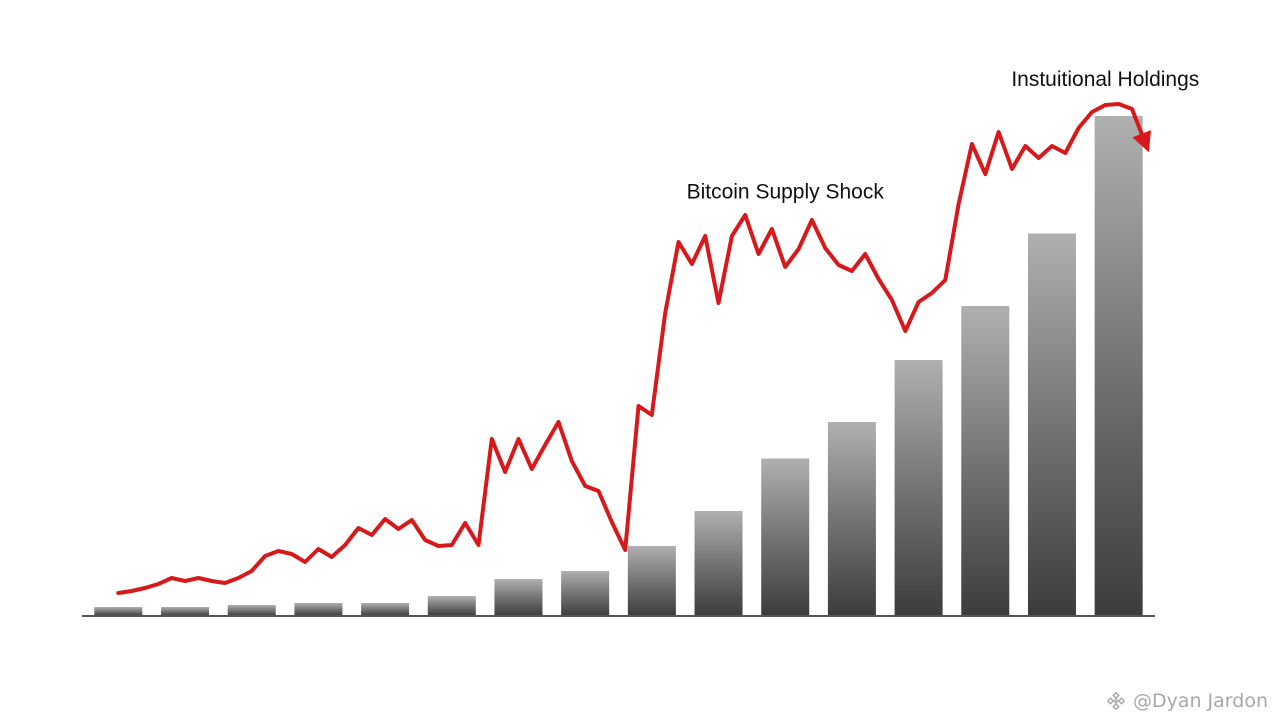 The width and height of the screenshot is (1280, 720). I want to click on watermark-text: @Dyan Jardon, so click(1200, 701).